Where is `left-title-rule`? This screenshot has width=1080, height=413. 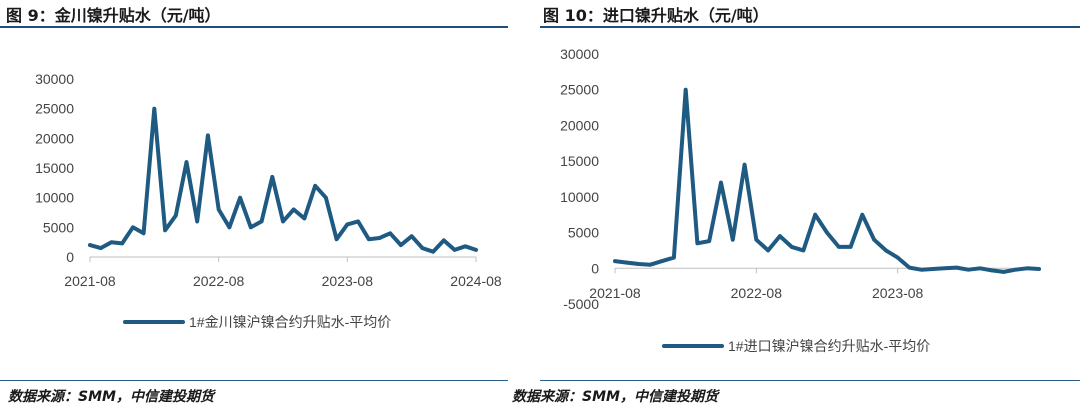
left-title-rule is located at coordinates (254, 27).